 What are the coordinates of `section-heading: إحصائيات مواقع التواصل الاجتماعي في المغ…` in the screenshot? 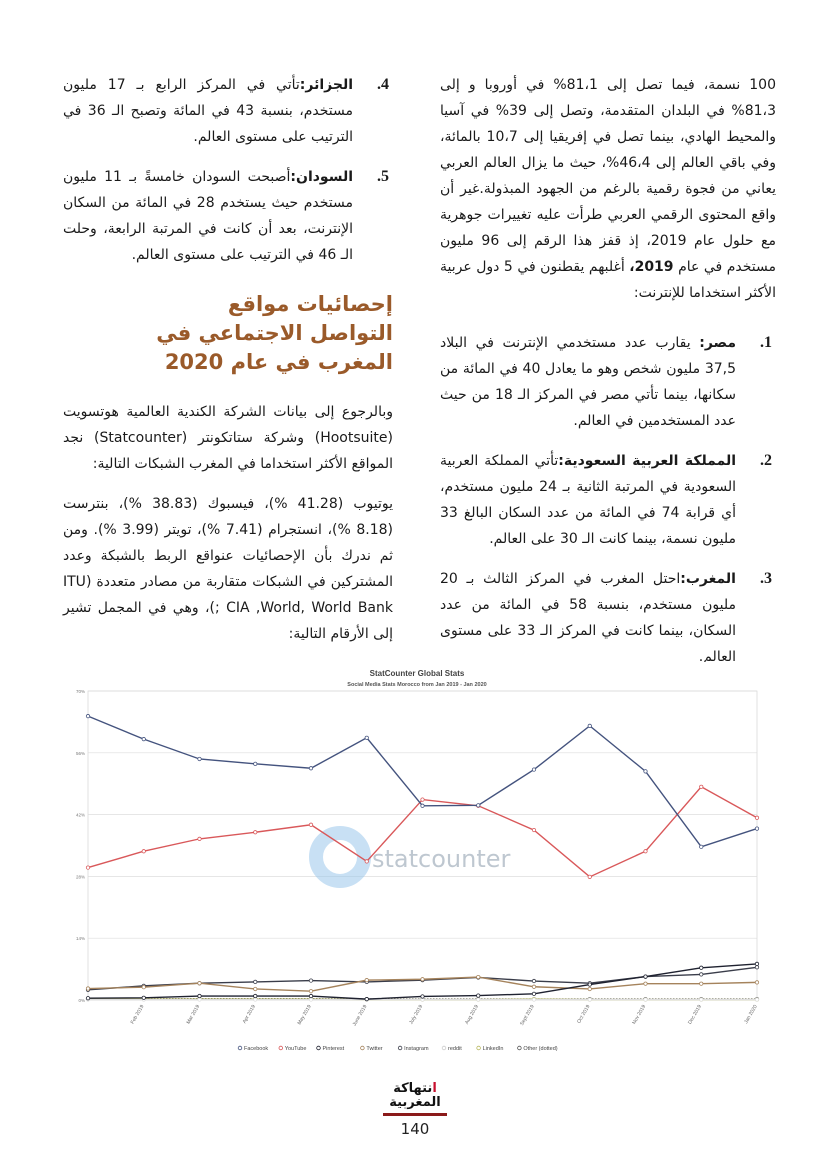 It's located at (274, 333).